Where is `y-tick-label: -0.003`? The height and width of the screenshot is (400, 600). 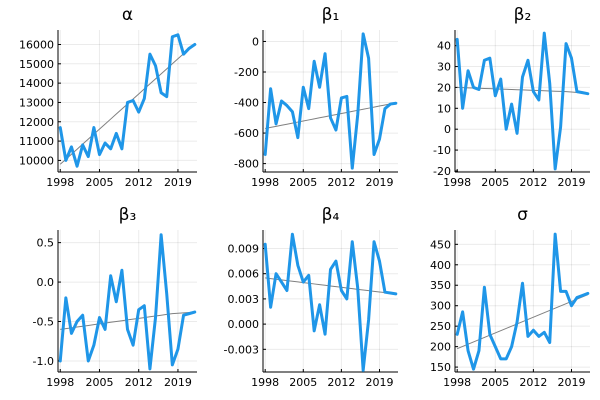 y-tick-label: -0.003 is located at coordinates (241, 349).